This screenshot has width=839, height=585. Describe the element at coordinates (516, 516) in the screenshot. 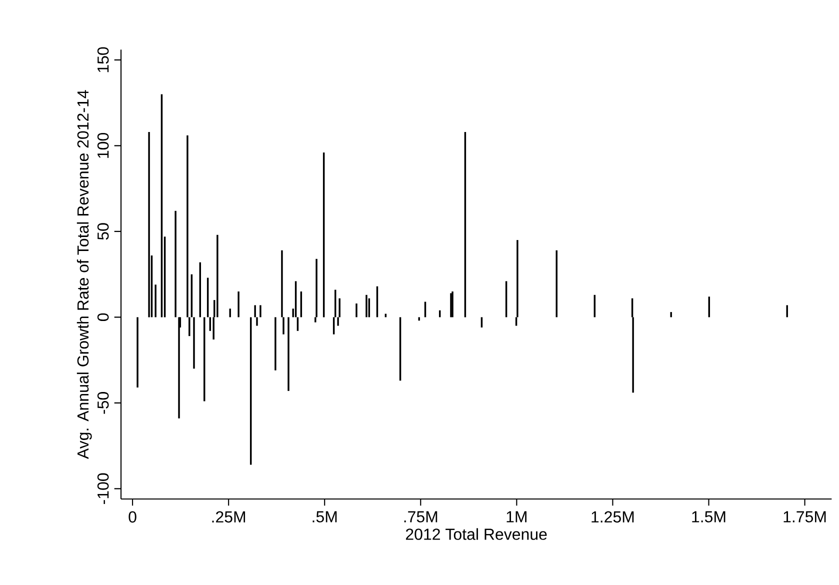

I see `x-tick-label: 1M` at that location.